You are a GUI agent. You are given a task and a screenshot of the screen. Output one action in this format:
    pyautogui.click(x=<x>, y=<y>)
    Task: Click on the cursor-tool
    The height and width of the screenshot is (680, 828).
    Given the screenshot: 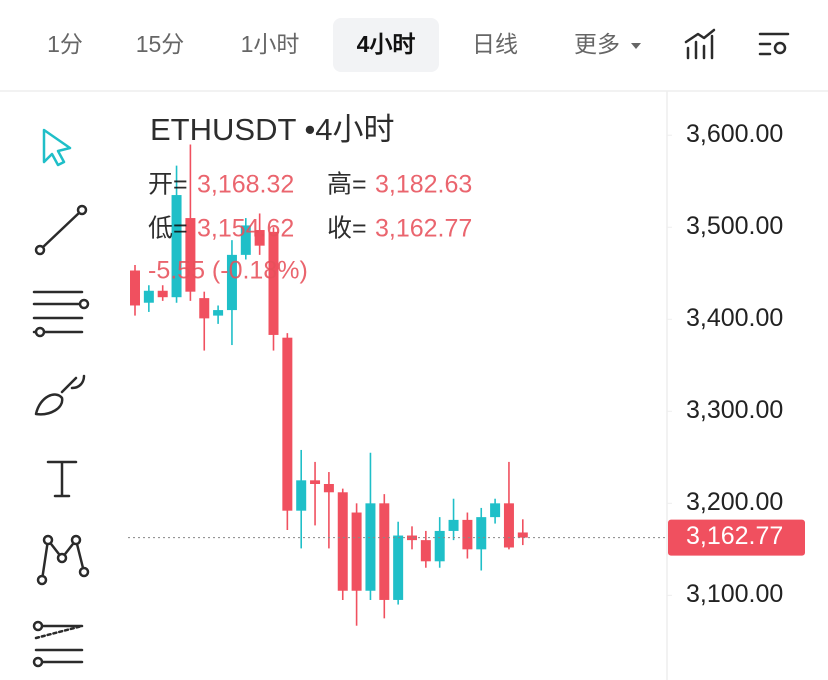 What is the action you would take?
    pyautogui.click(x=57, y=147)
    